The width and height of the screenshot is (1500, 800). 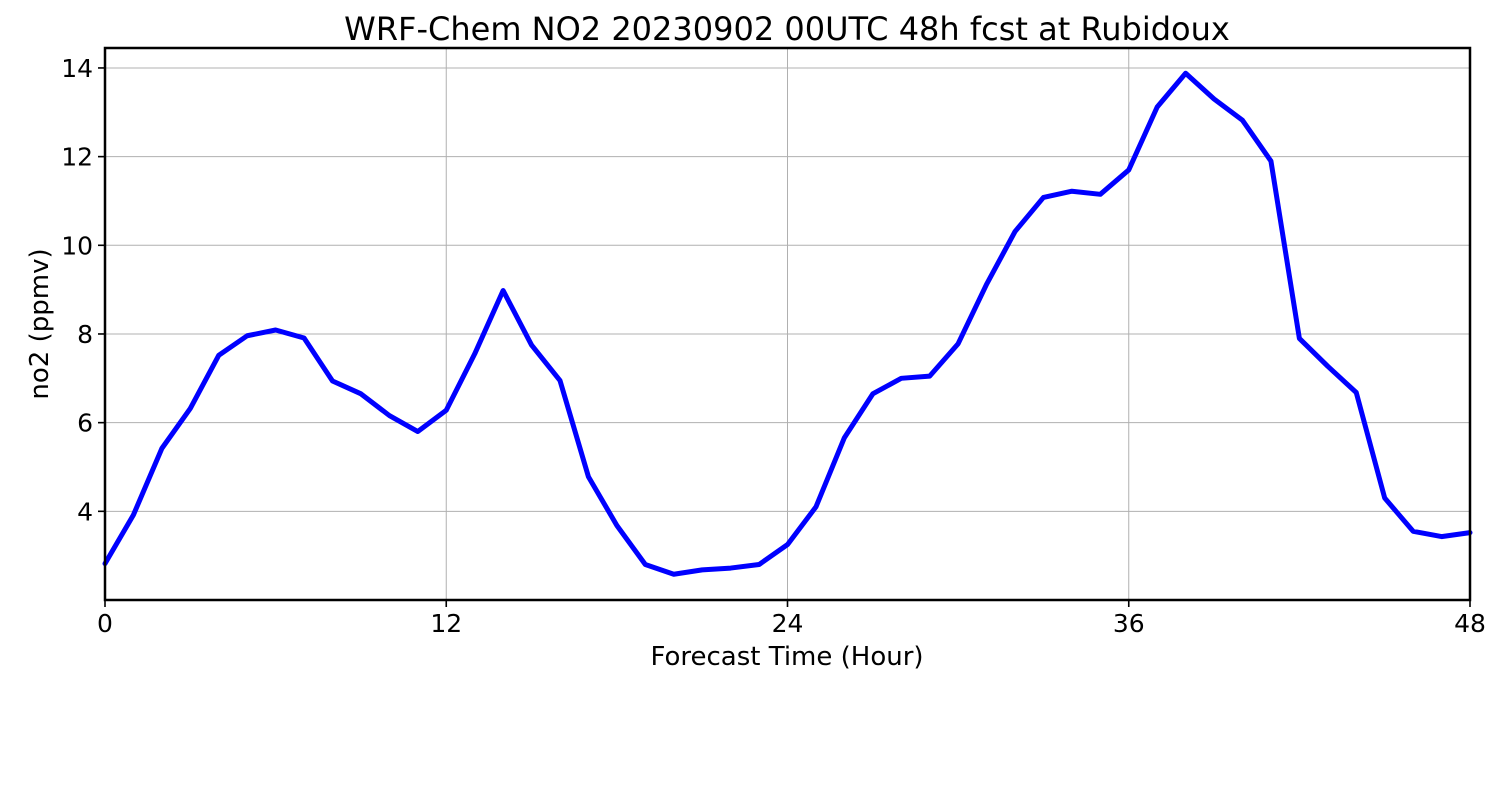 I want to click on x-tick-label: 12, so click(x=446, y=623).